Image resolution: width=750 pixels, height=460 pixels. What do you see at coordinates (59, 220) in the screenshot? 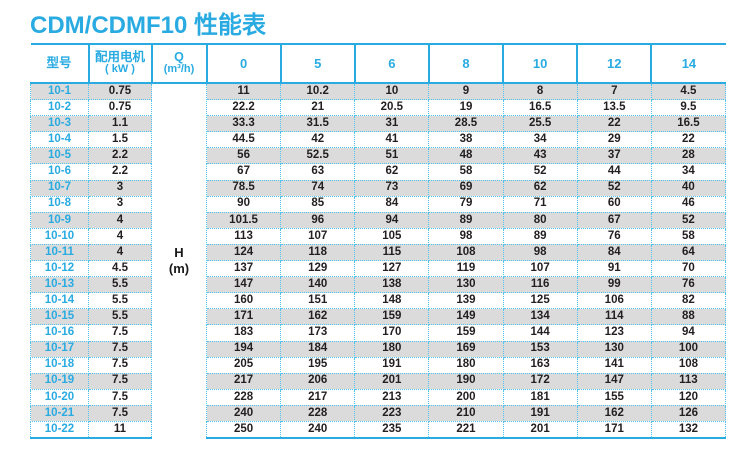
I see `model-cell: 10-9` at bounding box center [59, 220].